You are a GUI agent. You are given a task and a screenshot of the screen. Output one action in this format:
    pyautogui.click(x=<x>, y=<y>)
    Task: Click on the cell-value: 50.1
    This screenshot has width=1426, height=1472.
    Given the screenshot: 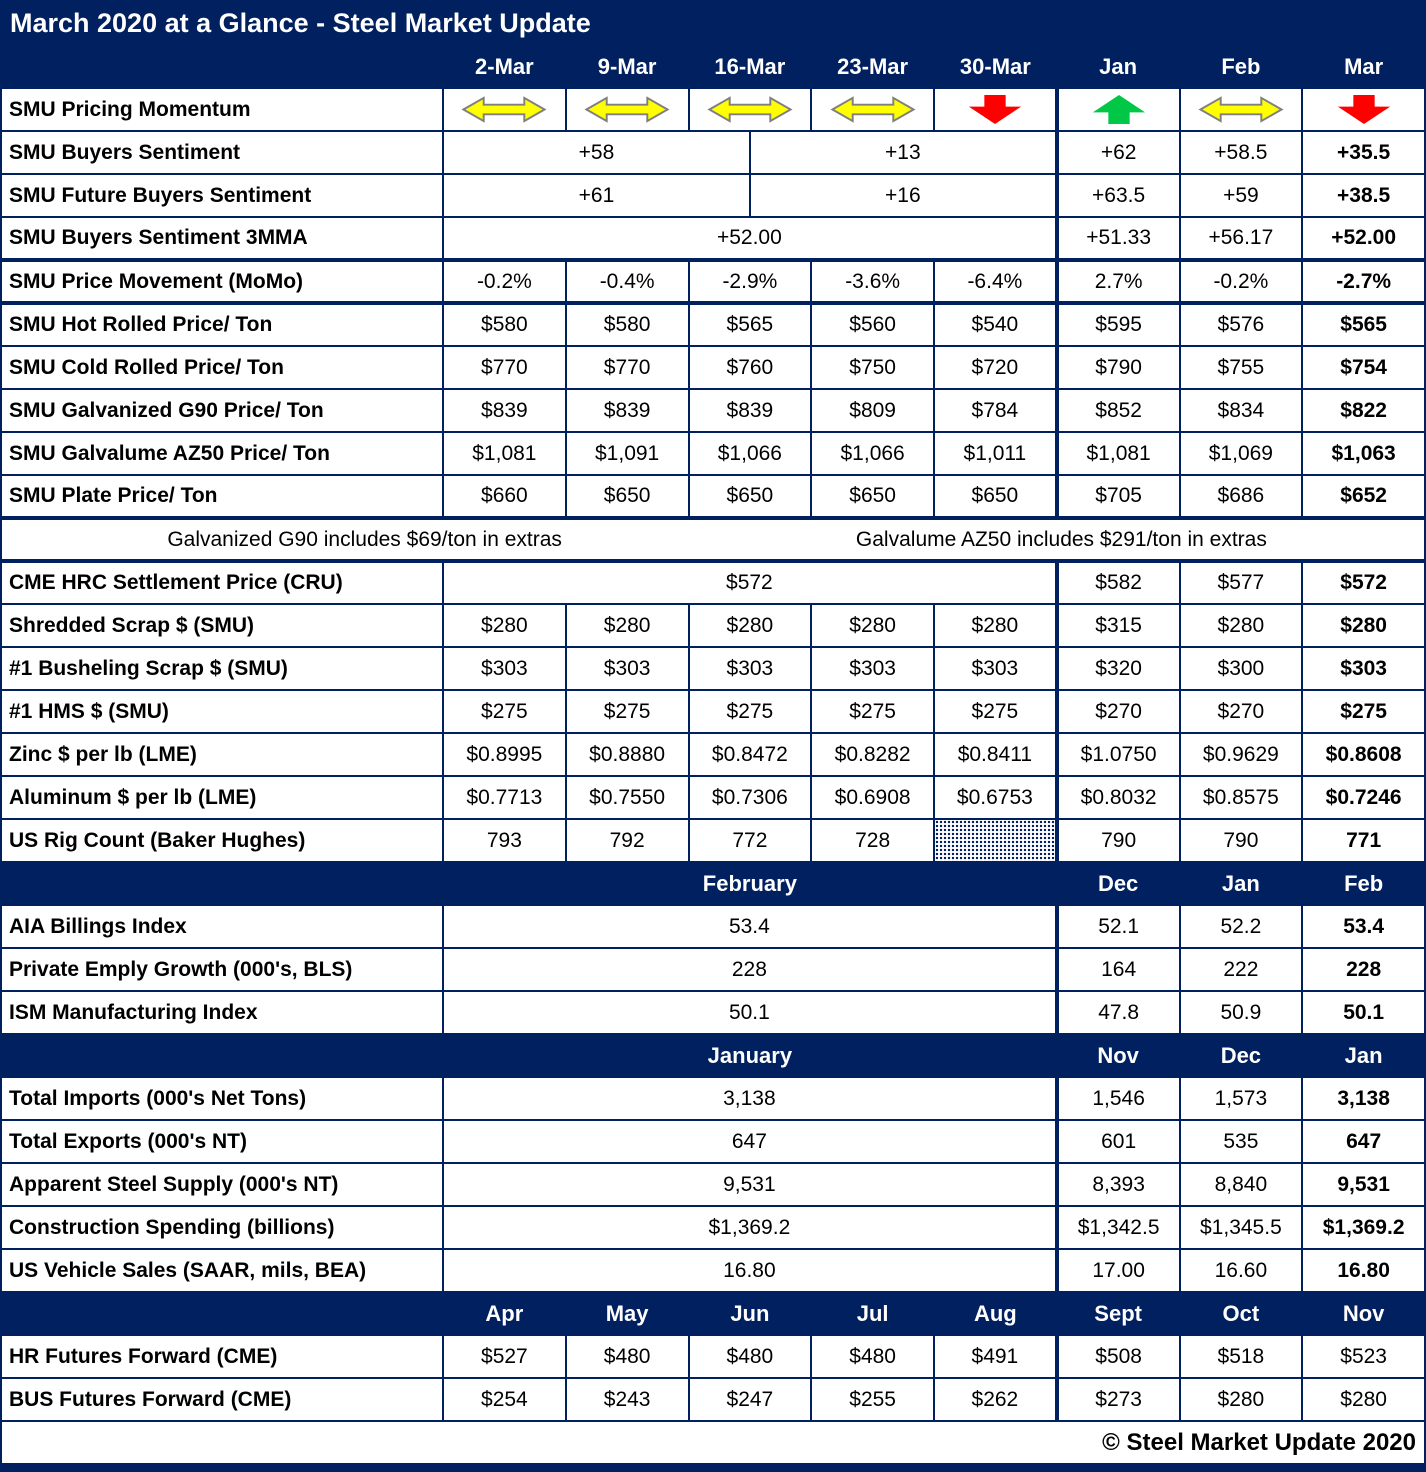 What is the action you would take?
    pyautogui.click(x=750, y=1012)
    